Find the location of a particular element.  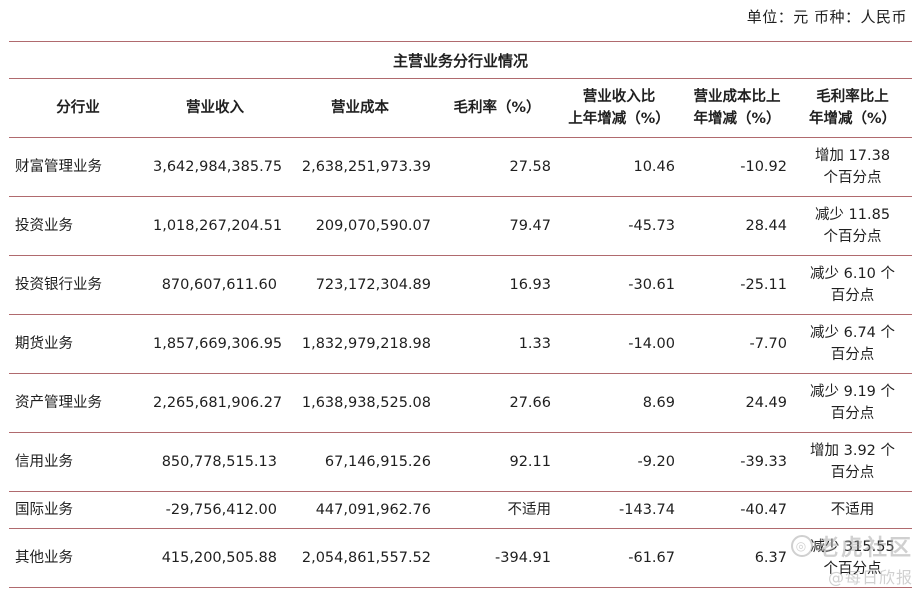

cell-segment: 其他业务 is located at coordinates (78, 558).